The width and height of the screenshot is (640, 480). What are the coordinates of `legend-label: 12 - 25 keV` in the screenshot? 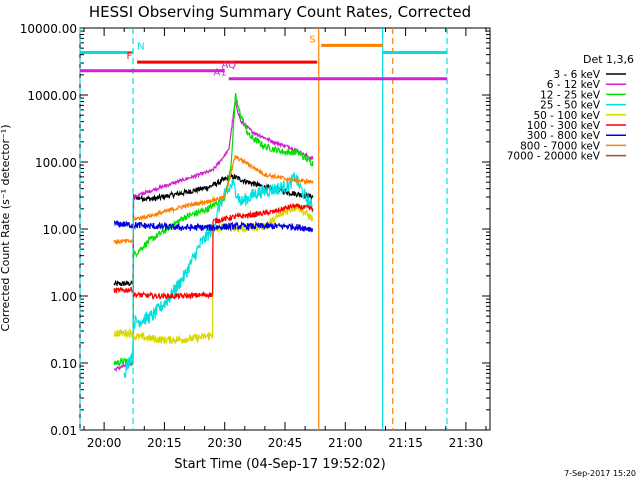 It's located at (570, 95).